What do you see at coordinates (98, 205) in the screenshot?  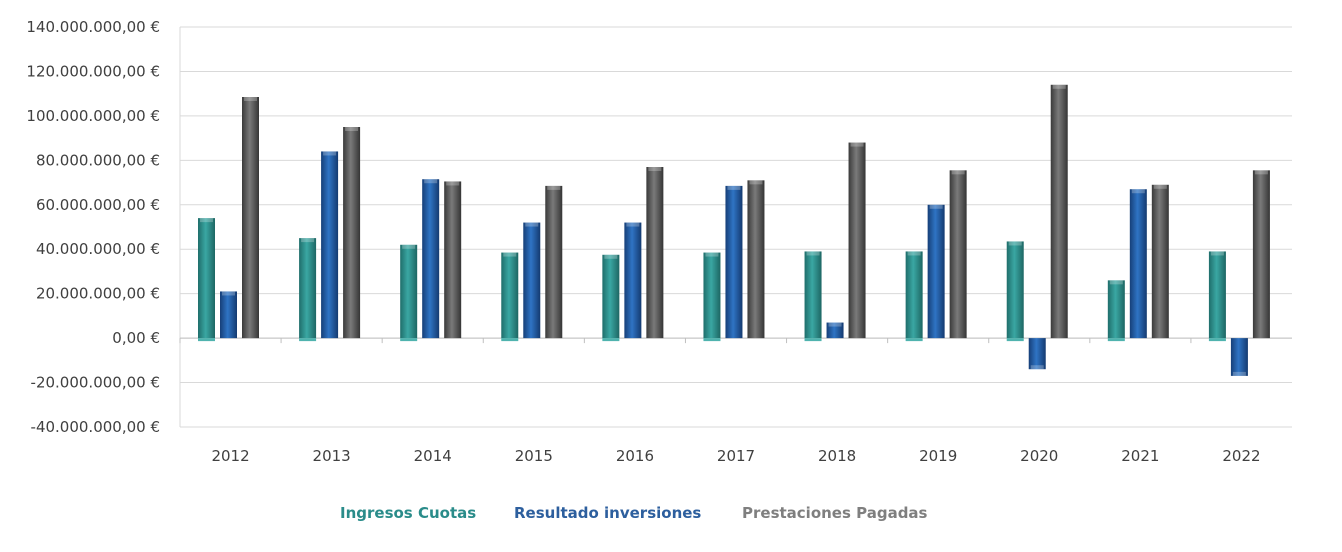 I see `y-tick-label: 60.000.000,00 €` at bounding box center [98, 205].